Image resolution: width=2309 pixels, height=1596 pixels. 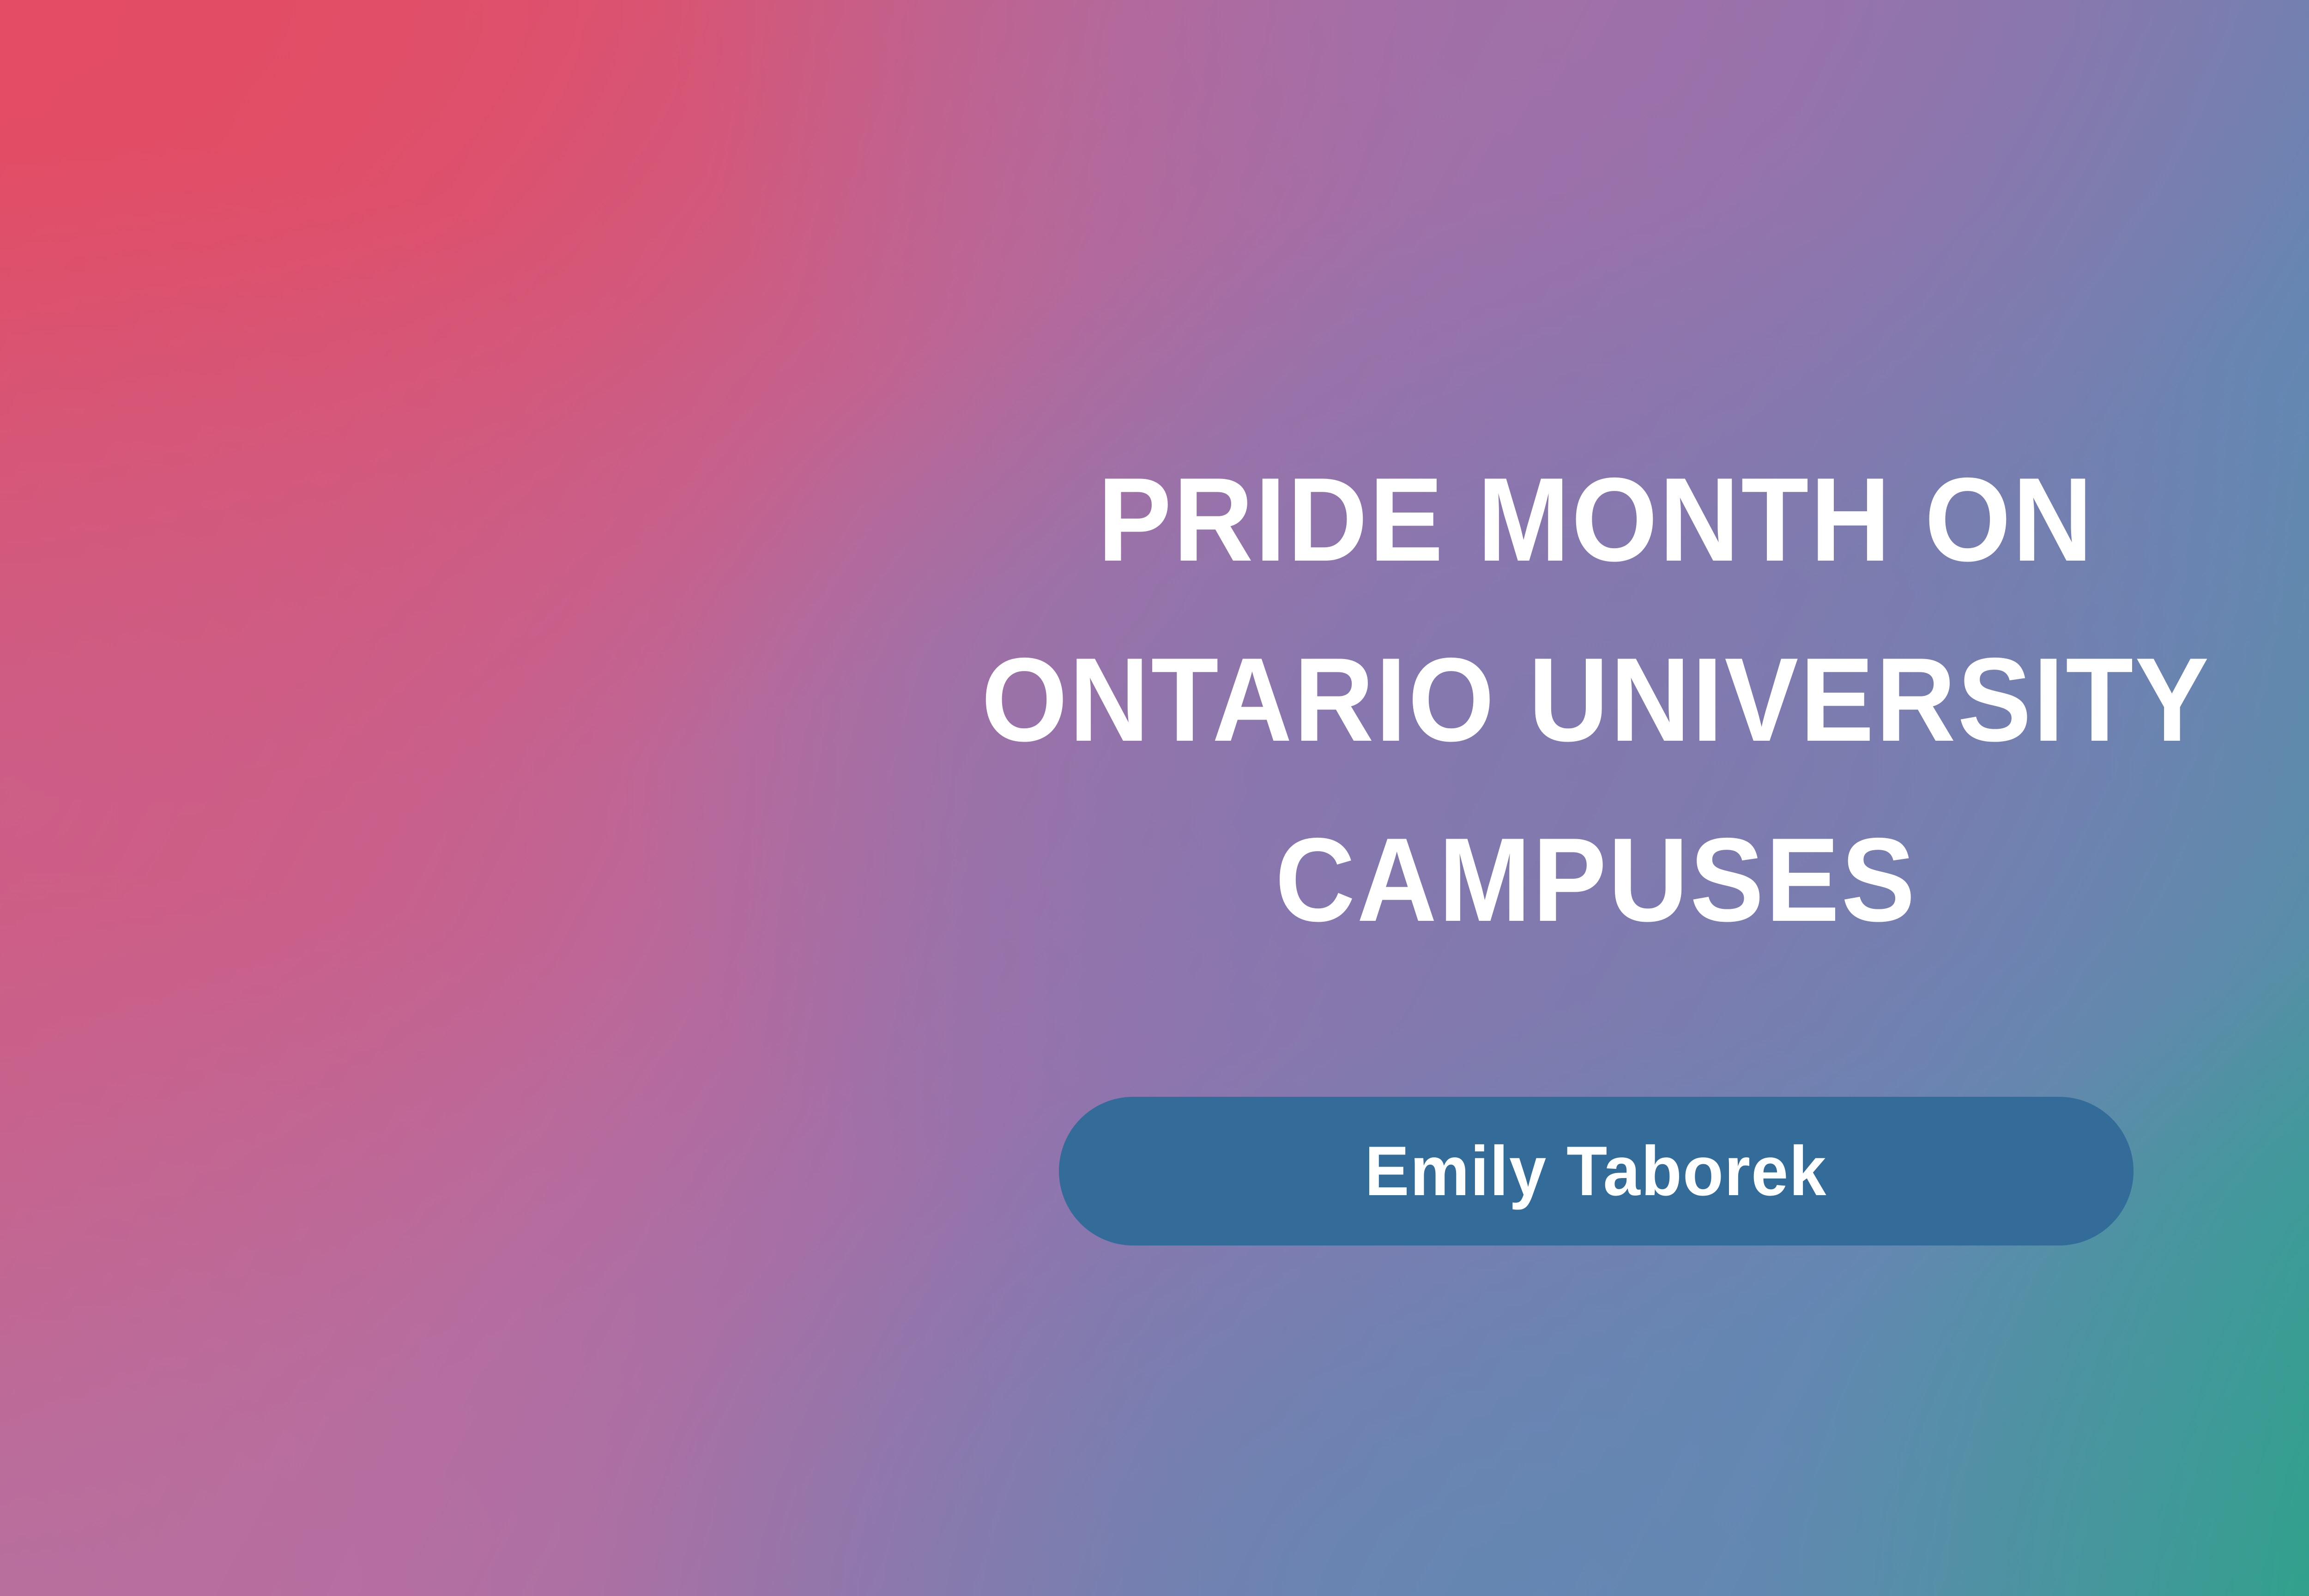 I want to click on author-name-label: Emily Taborek, so click(x=1596, y=1170).